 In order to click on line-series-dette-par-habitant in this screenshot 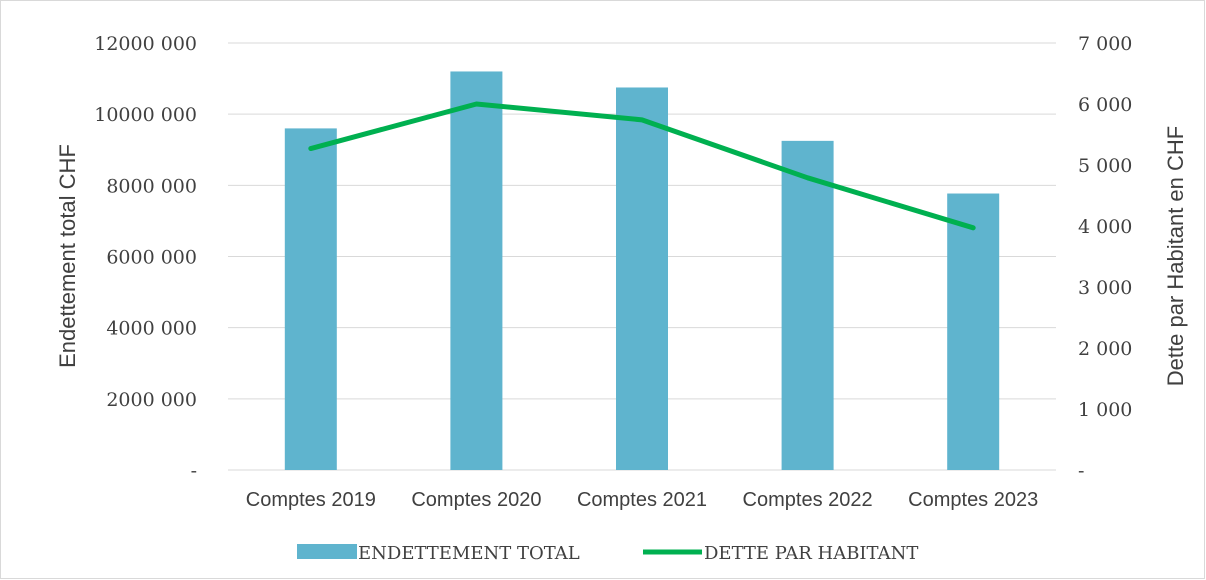, I will do `click(642, 166)`.